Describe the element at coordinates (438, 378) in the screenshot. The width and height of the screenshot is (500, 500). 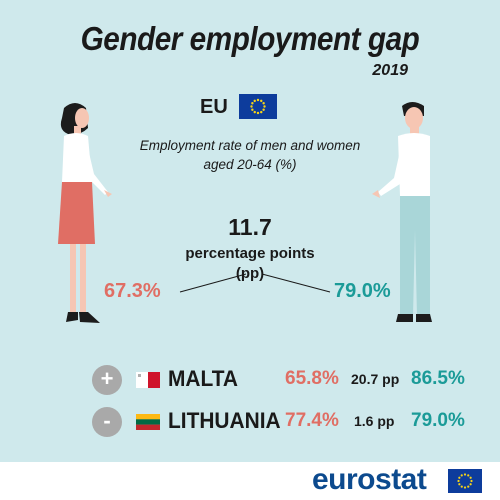
I see `country-men-rate: 86.5%` at that location.